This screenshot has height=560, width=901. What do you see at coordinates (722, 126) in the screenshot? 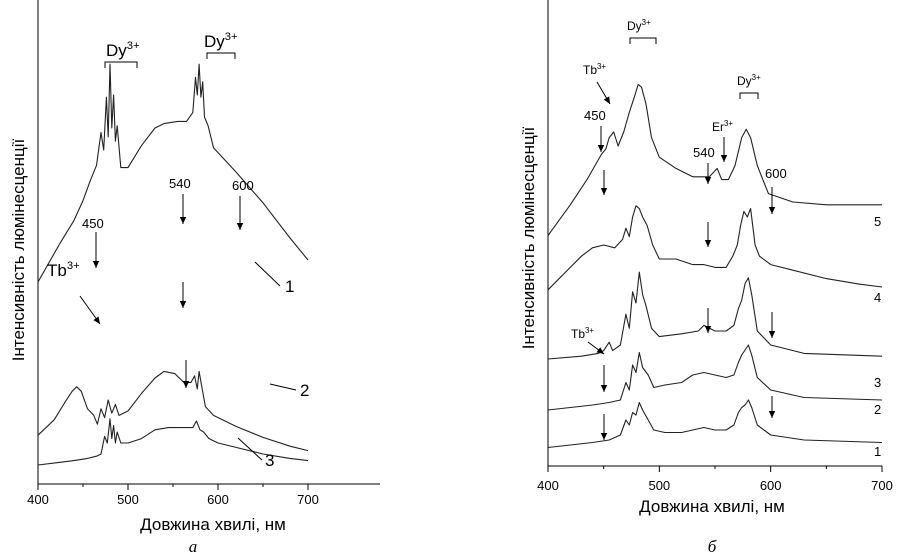
I see `er-ion-label: Er3+` at bounding box center [722, 126].